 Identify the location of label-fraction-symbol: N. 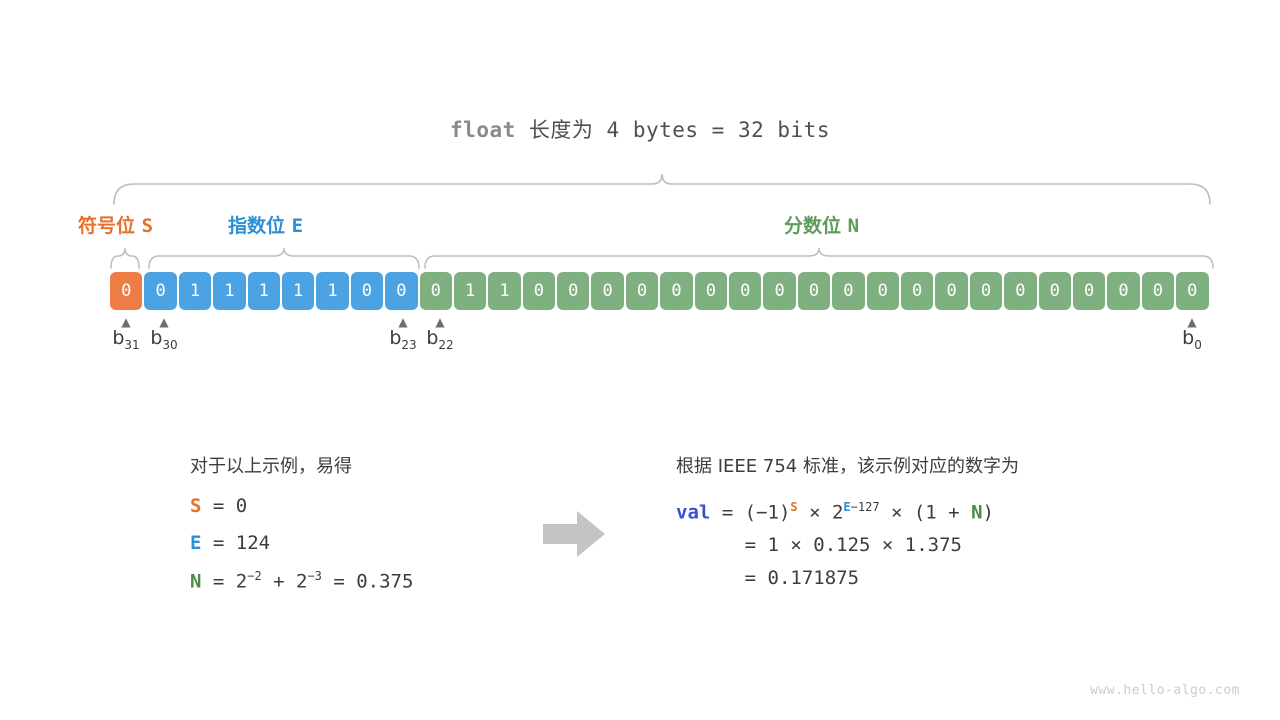
(853, 226).